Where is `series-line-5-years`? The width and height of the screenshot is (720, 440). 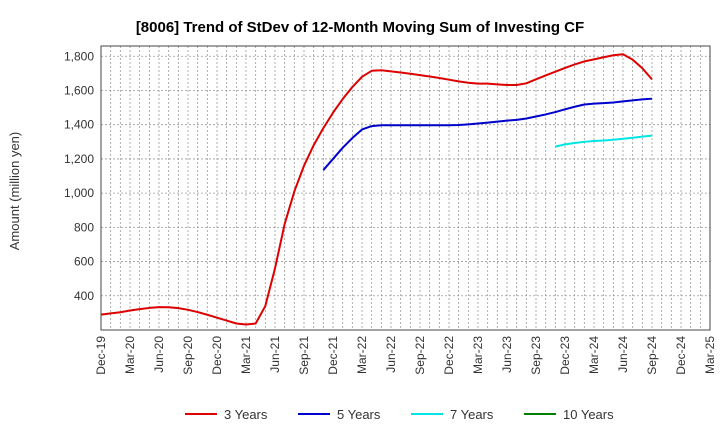 series-line-5-years is located at coordinates (487, 134).